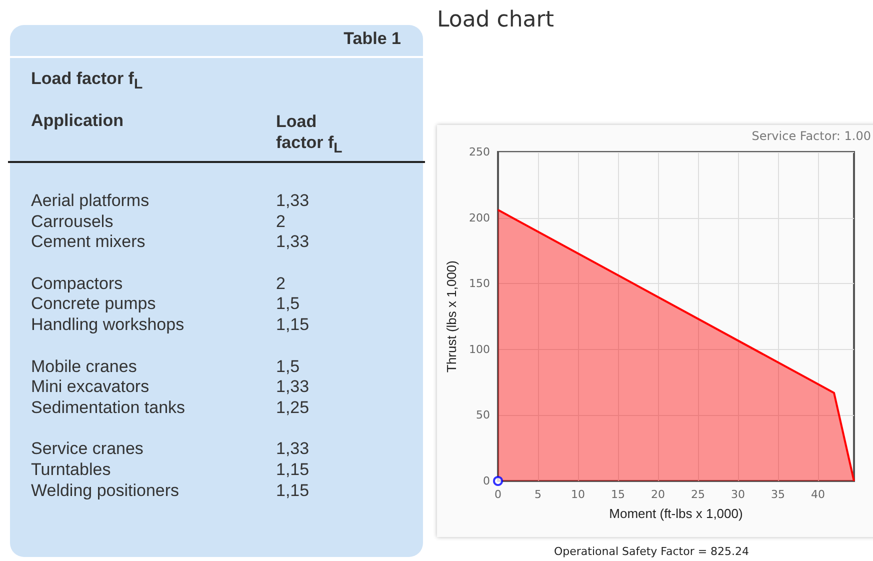  I want to click on category-label: Cement mixers, so click(88, 242).